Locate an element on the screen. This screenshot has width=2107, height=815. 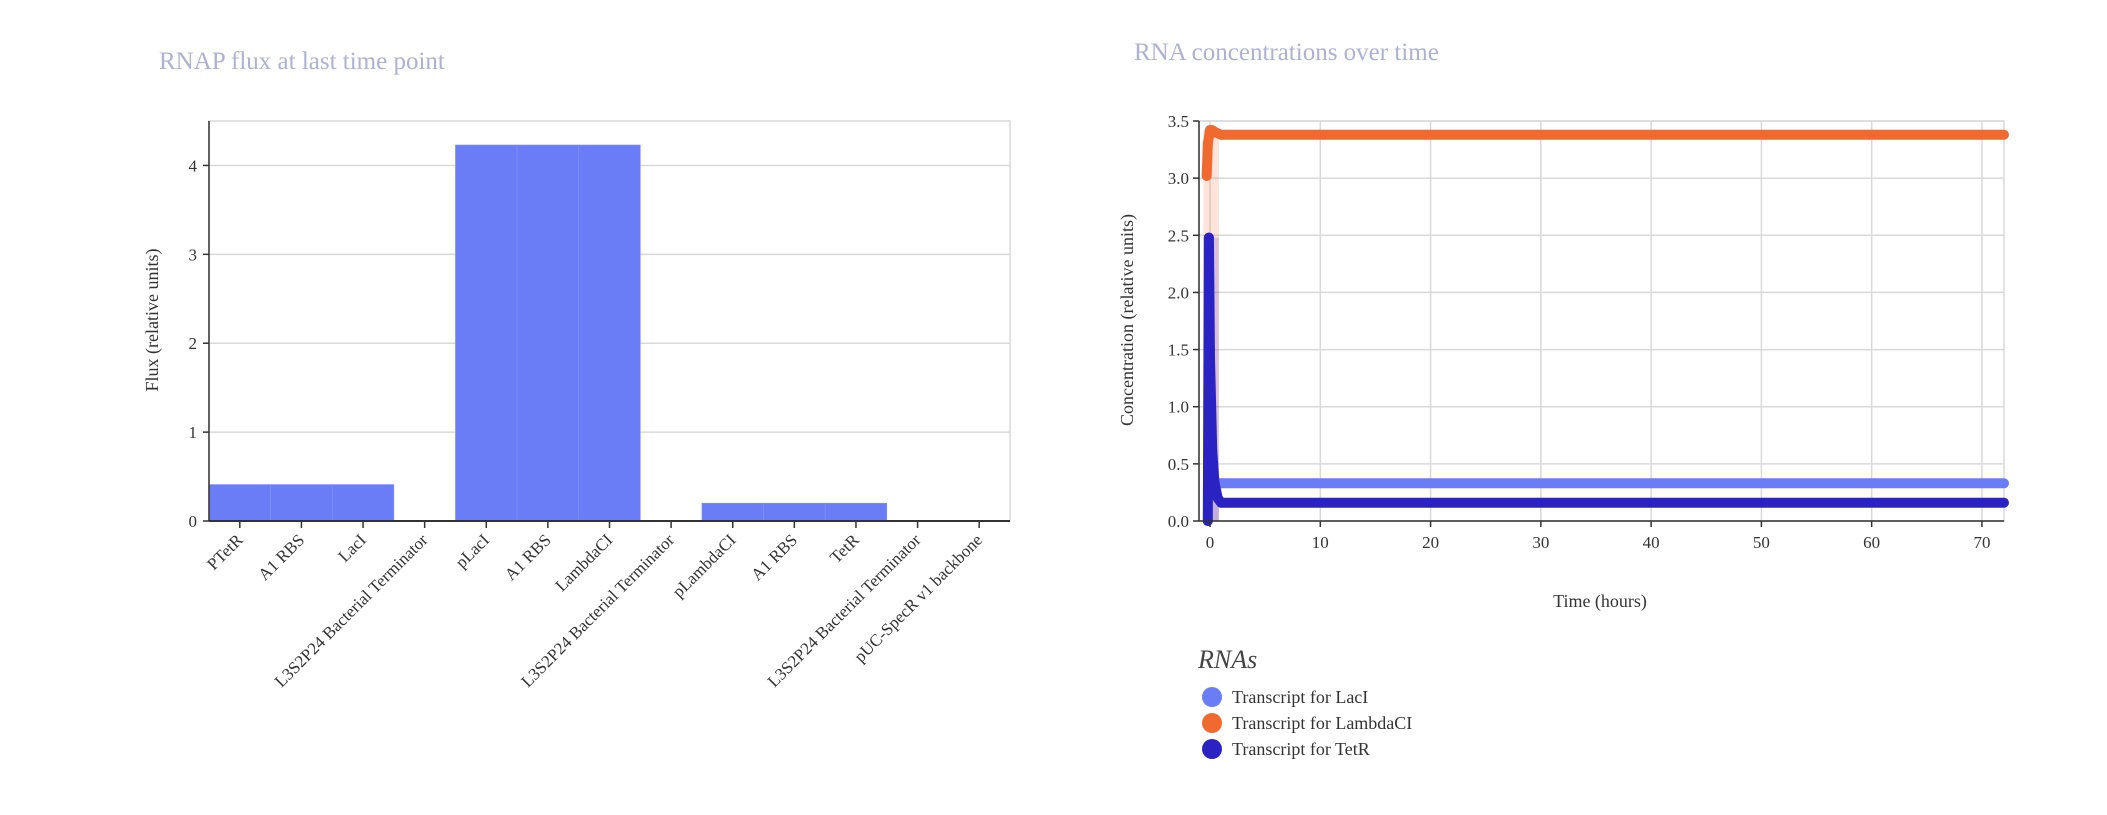
bar-x-tick-label: pLambdaCI is located at coordinates (704, 565).